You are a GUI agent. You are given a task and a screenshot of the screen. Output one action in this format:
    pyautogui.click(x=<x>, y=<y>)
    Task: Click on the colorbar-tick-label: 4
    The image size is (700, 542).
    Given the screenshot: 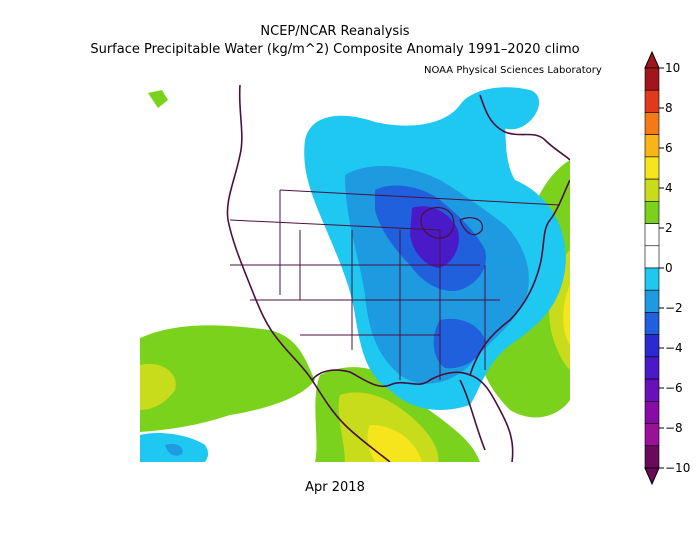 What is the action you would take?
    pyautogui.click(x=669, y=188)
    